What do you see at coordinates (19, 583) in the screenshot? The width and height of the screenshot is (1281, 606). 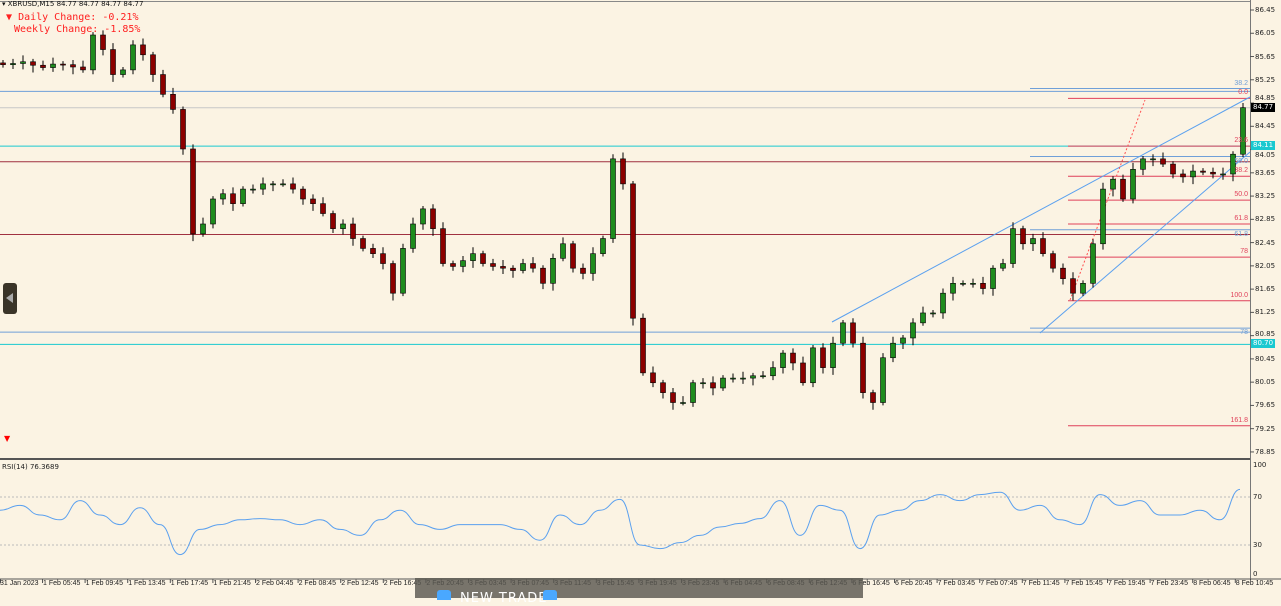 I see `x-tick-label: 31 Jan 2023` at bounding box center [19, 583].